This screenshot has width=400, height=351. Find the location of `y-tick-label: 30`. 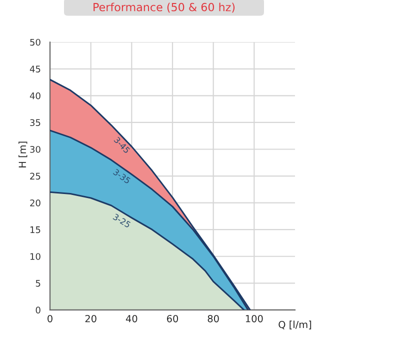

y-tick-label: 30 is located at coordinates (35, 149).